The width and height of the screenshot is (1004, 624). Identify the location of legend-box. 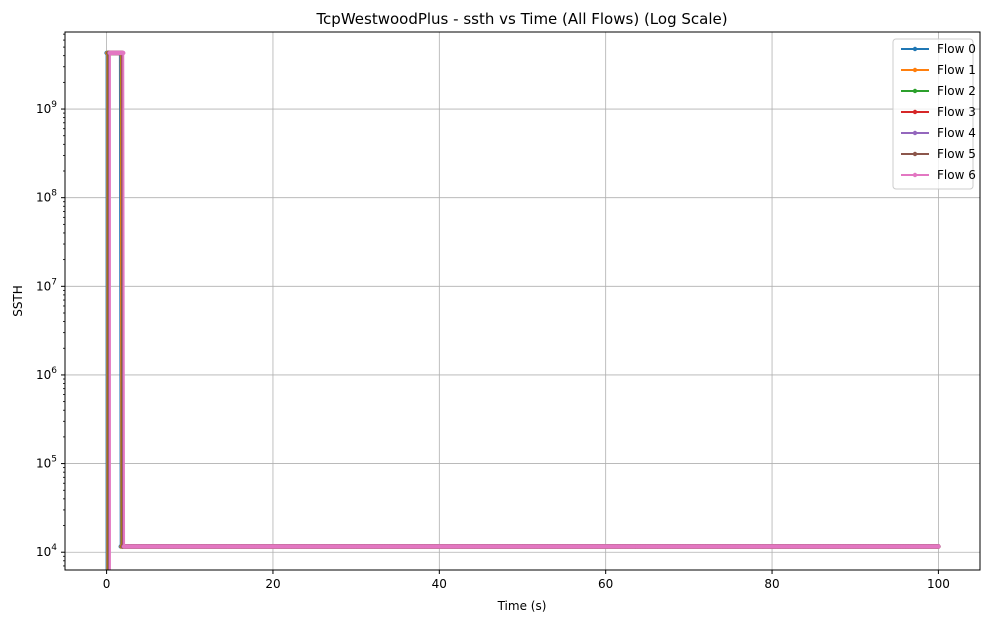
(933, 114).